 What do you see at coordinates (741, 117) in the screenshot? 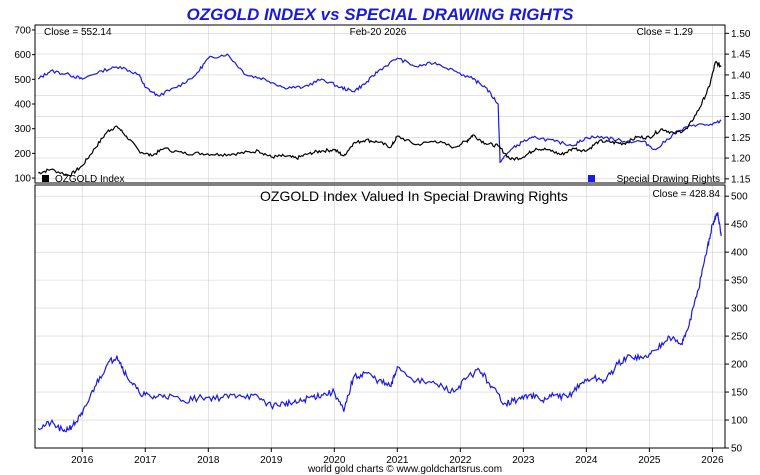
I see `top-right-tick-label: 1.30` at bounding box center [741, 117].